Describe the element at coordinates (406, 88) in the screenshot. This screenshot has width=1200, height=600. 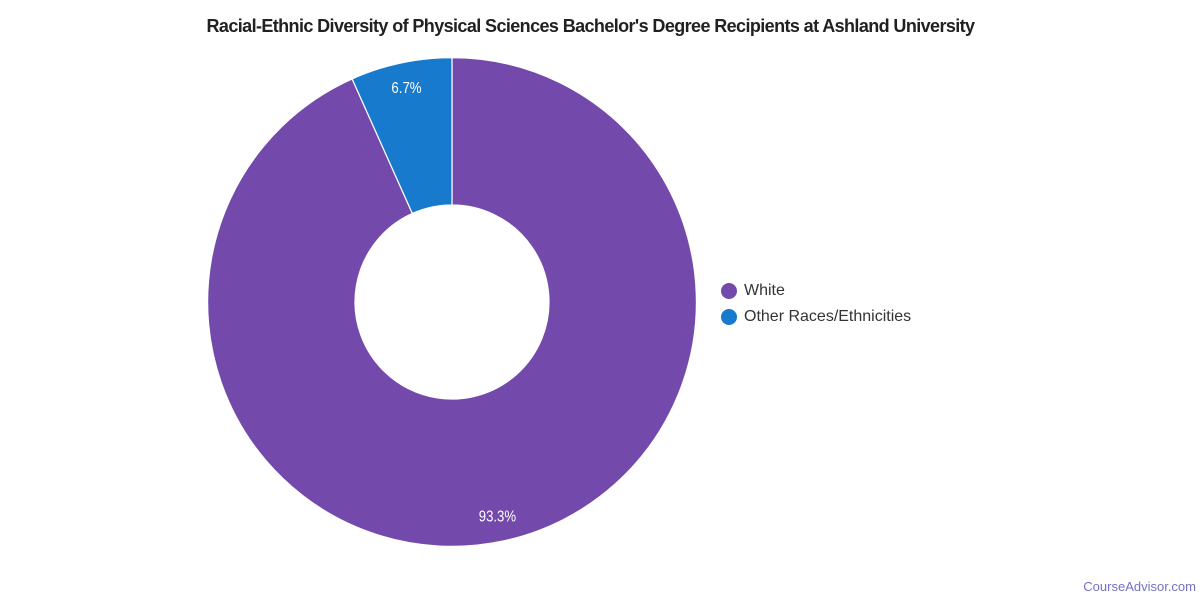
I see `svg-text: 6.7%` at that location.